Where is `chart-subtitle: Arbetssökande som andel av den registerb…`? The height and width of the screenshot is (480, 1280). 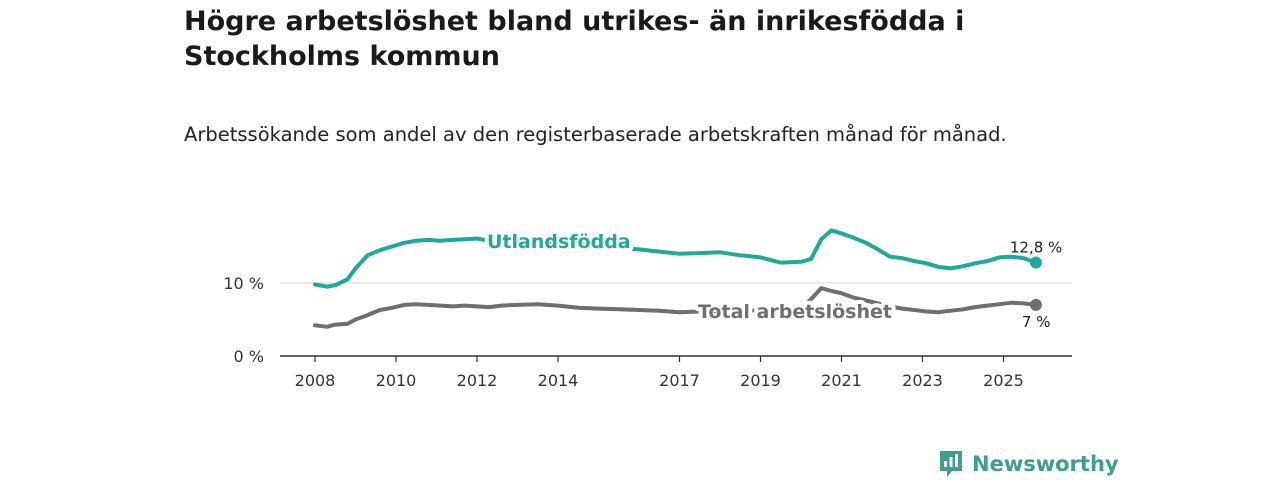 chart-subtitle: Arbetssökande som andel av den registerb… is located at coordinates (595, 134).